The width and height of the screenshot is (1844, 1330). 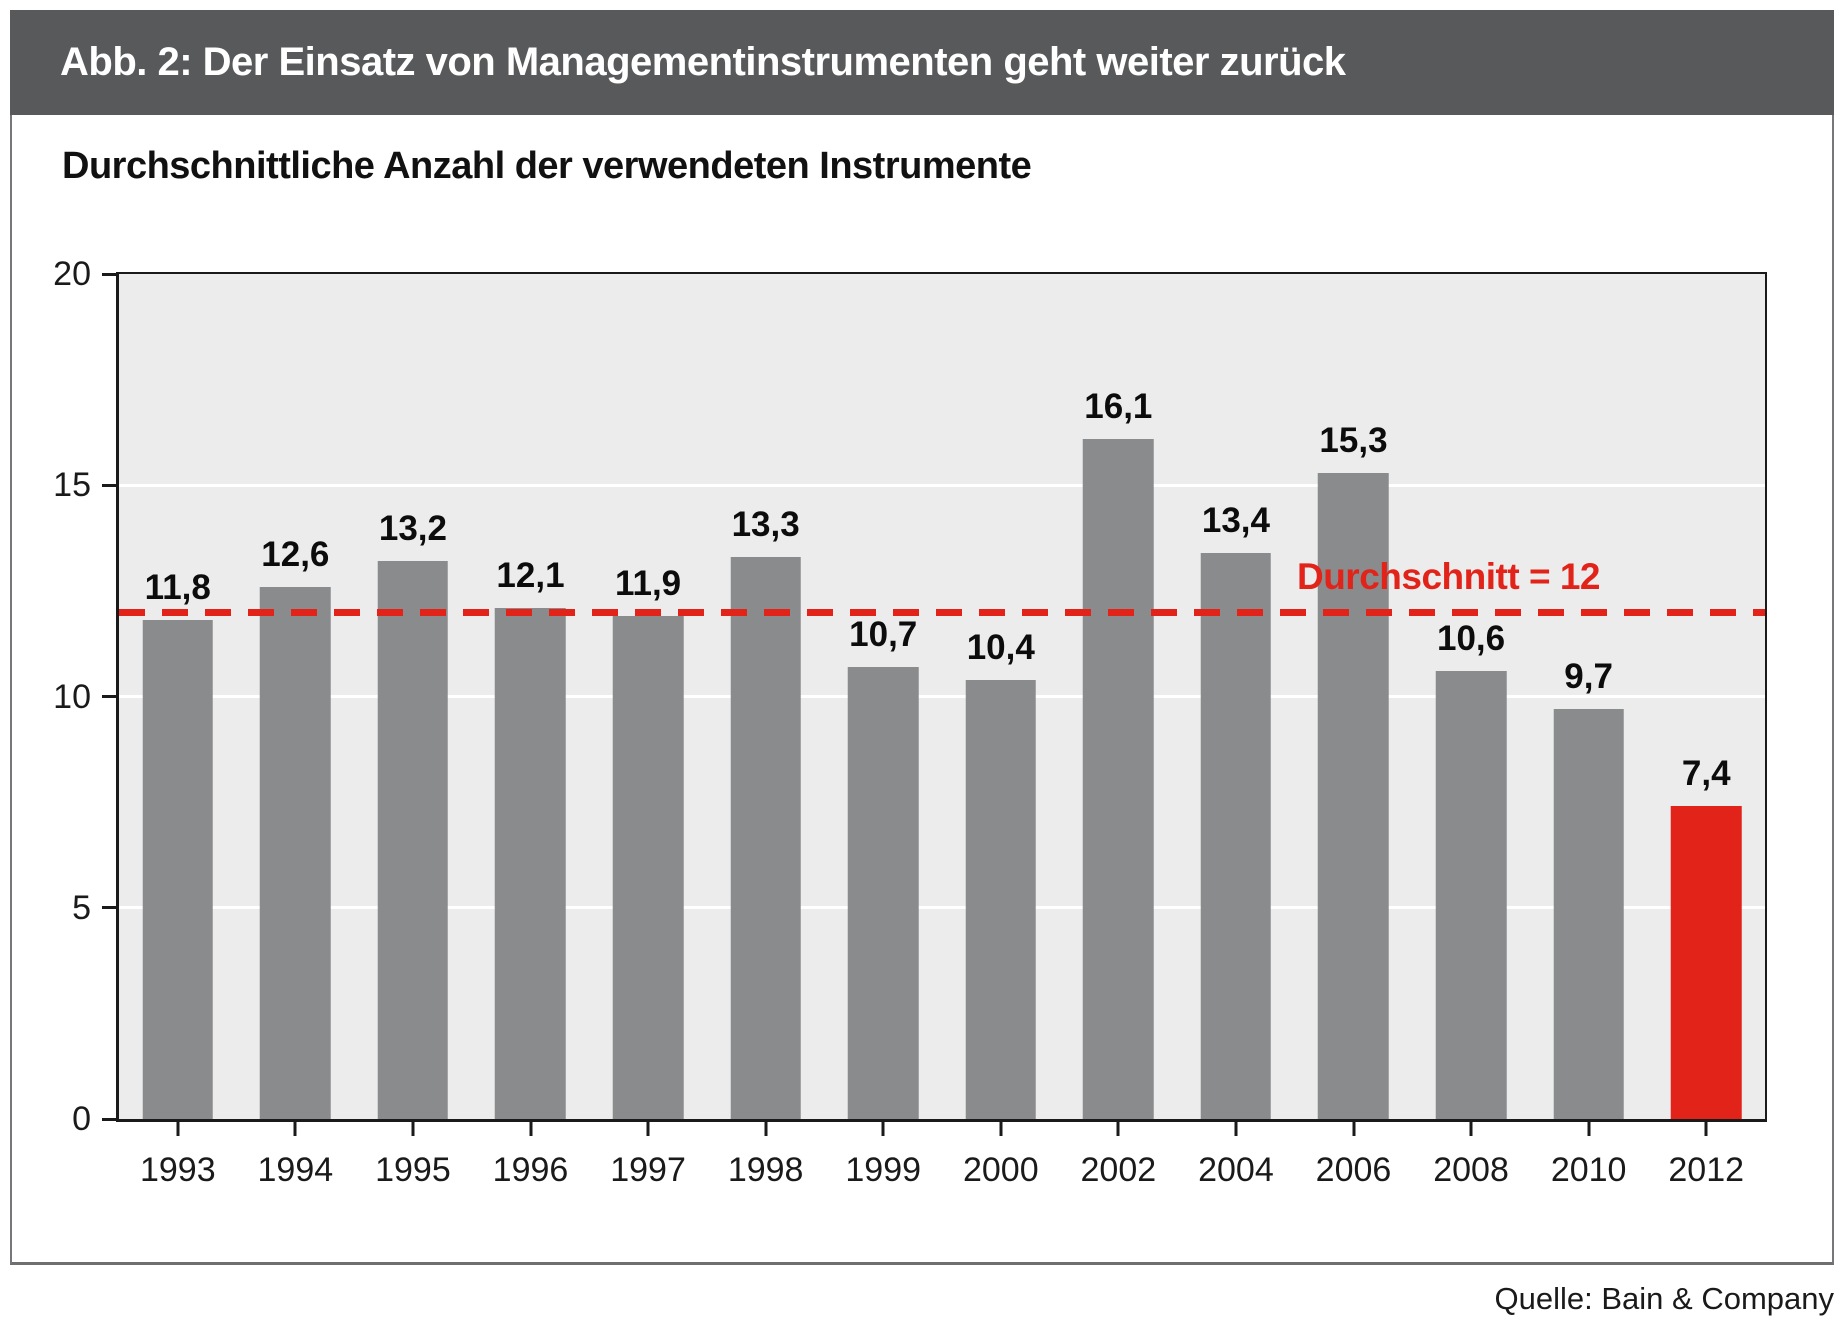 What do you see at coordinates (883, 1170) in the screenshot?
I see `x-axis-label-1999: 1999` at bounding box center [883, 1170].